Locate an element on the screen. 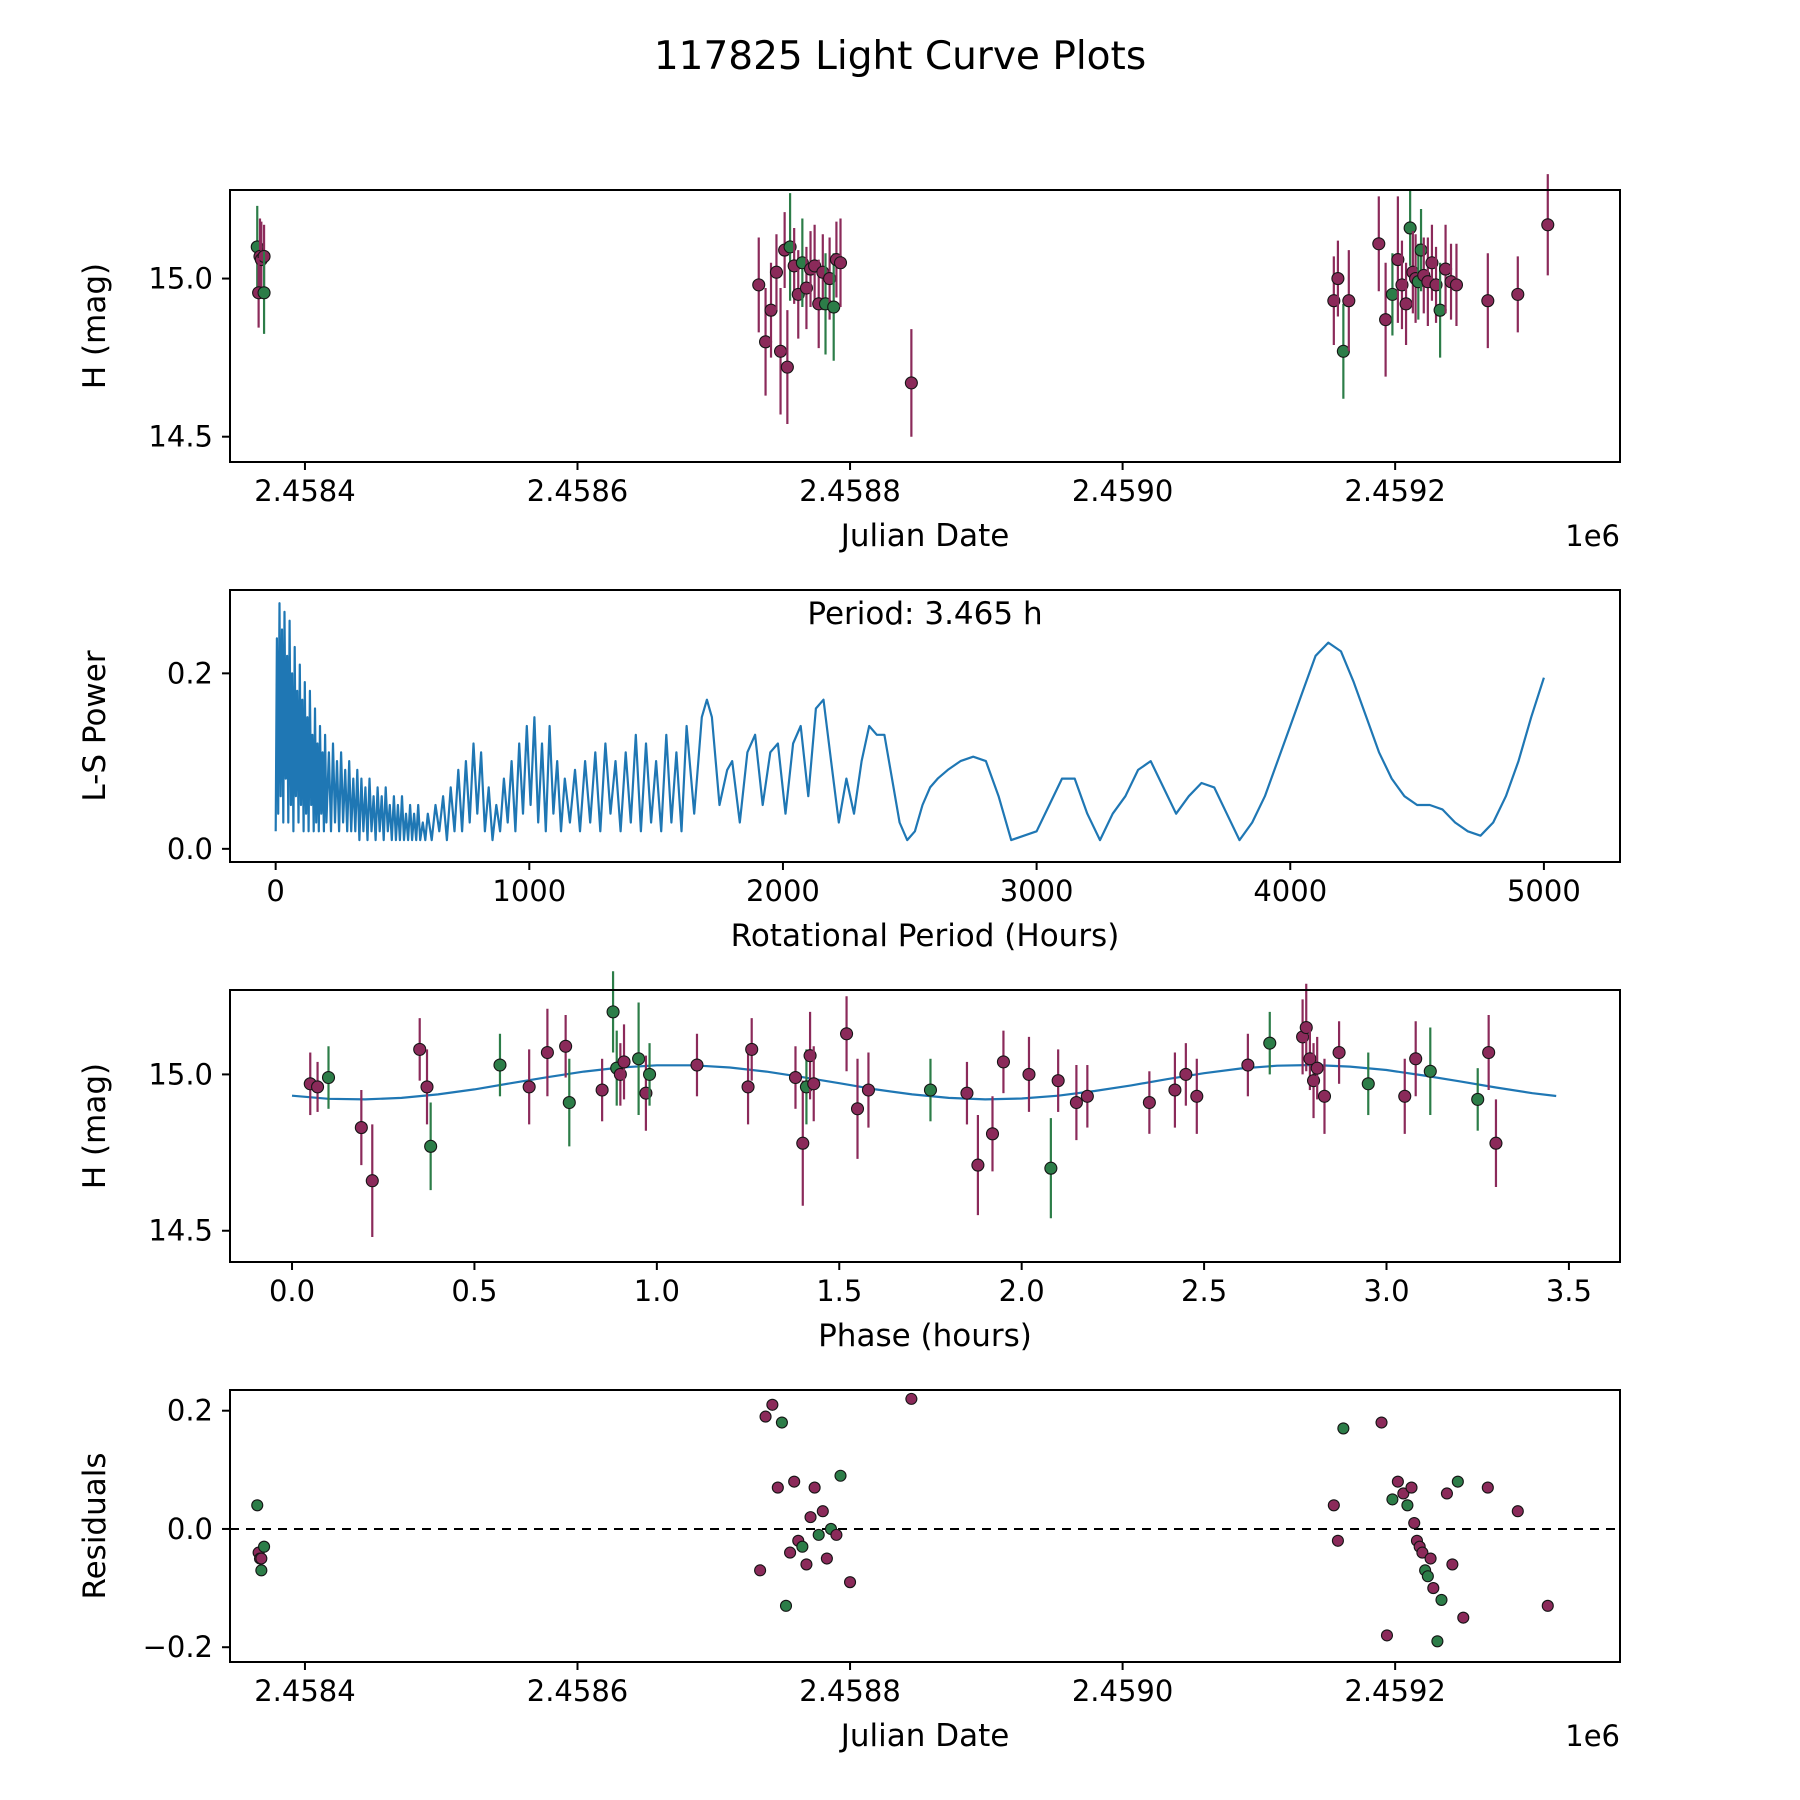 The image size is (1800, 1800). x-tick-label: 1.0 is located at coordinates (657, 1291).